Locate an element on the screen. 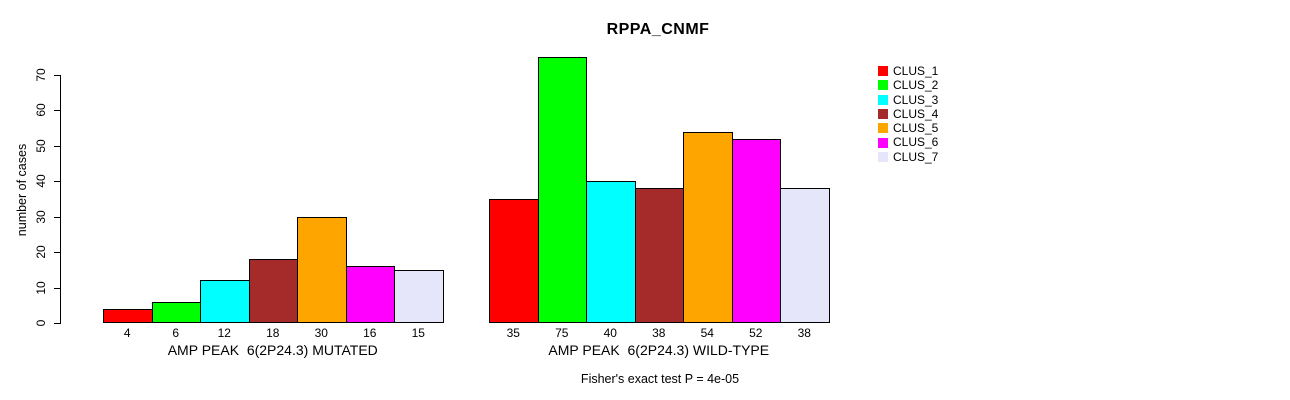  bar-value-label: 30 is located at coordinates (321, 333).